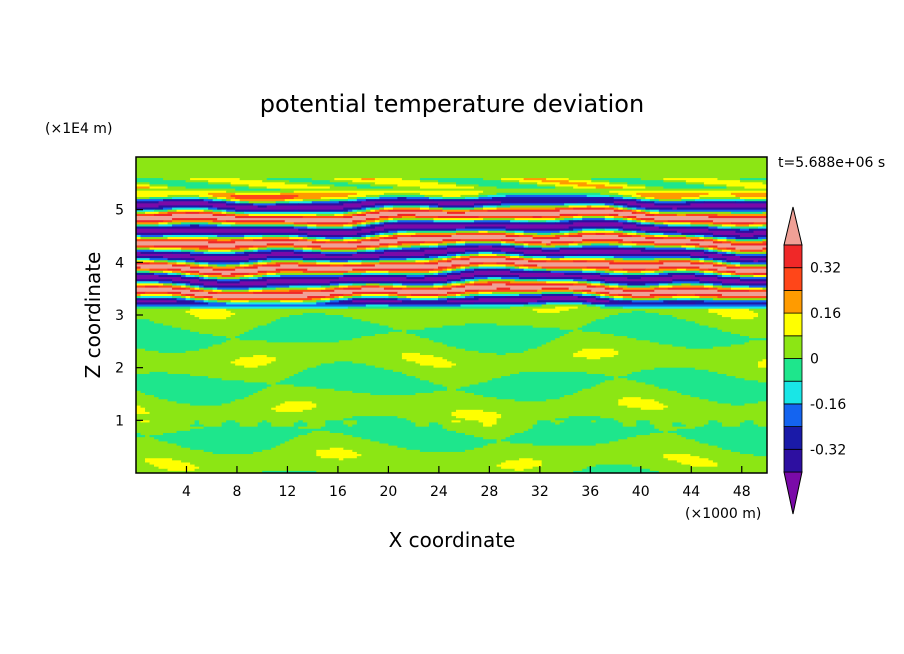 The image size is (904, 654). What do you see at coordinates (439, 492) in the screenshot?
I see `x-tick-label: 24` at bounding box center [439, 492].